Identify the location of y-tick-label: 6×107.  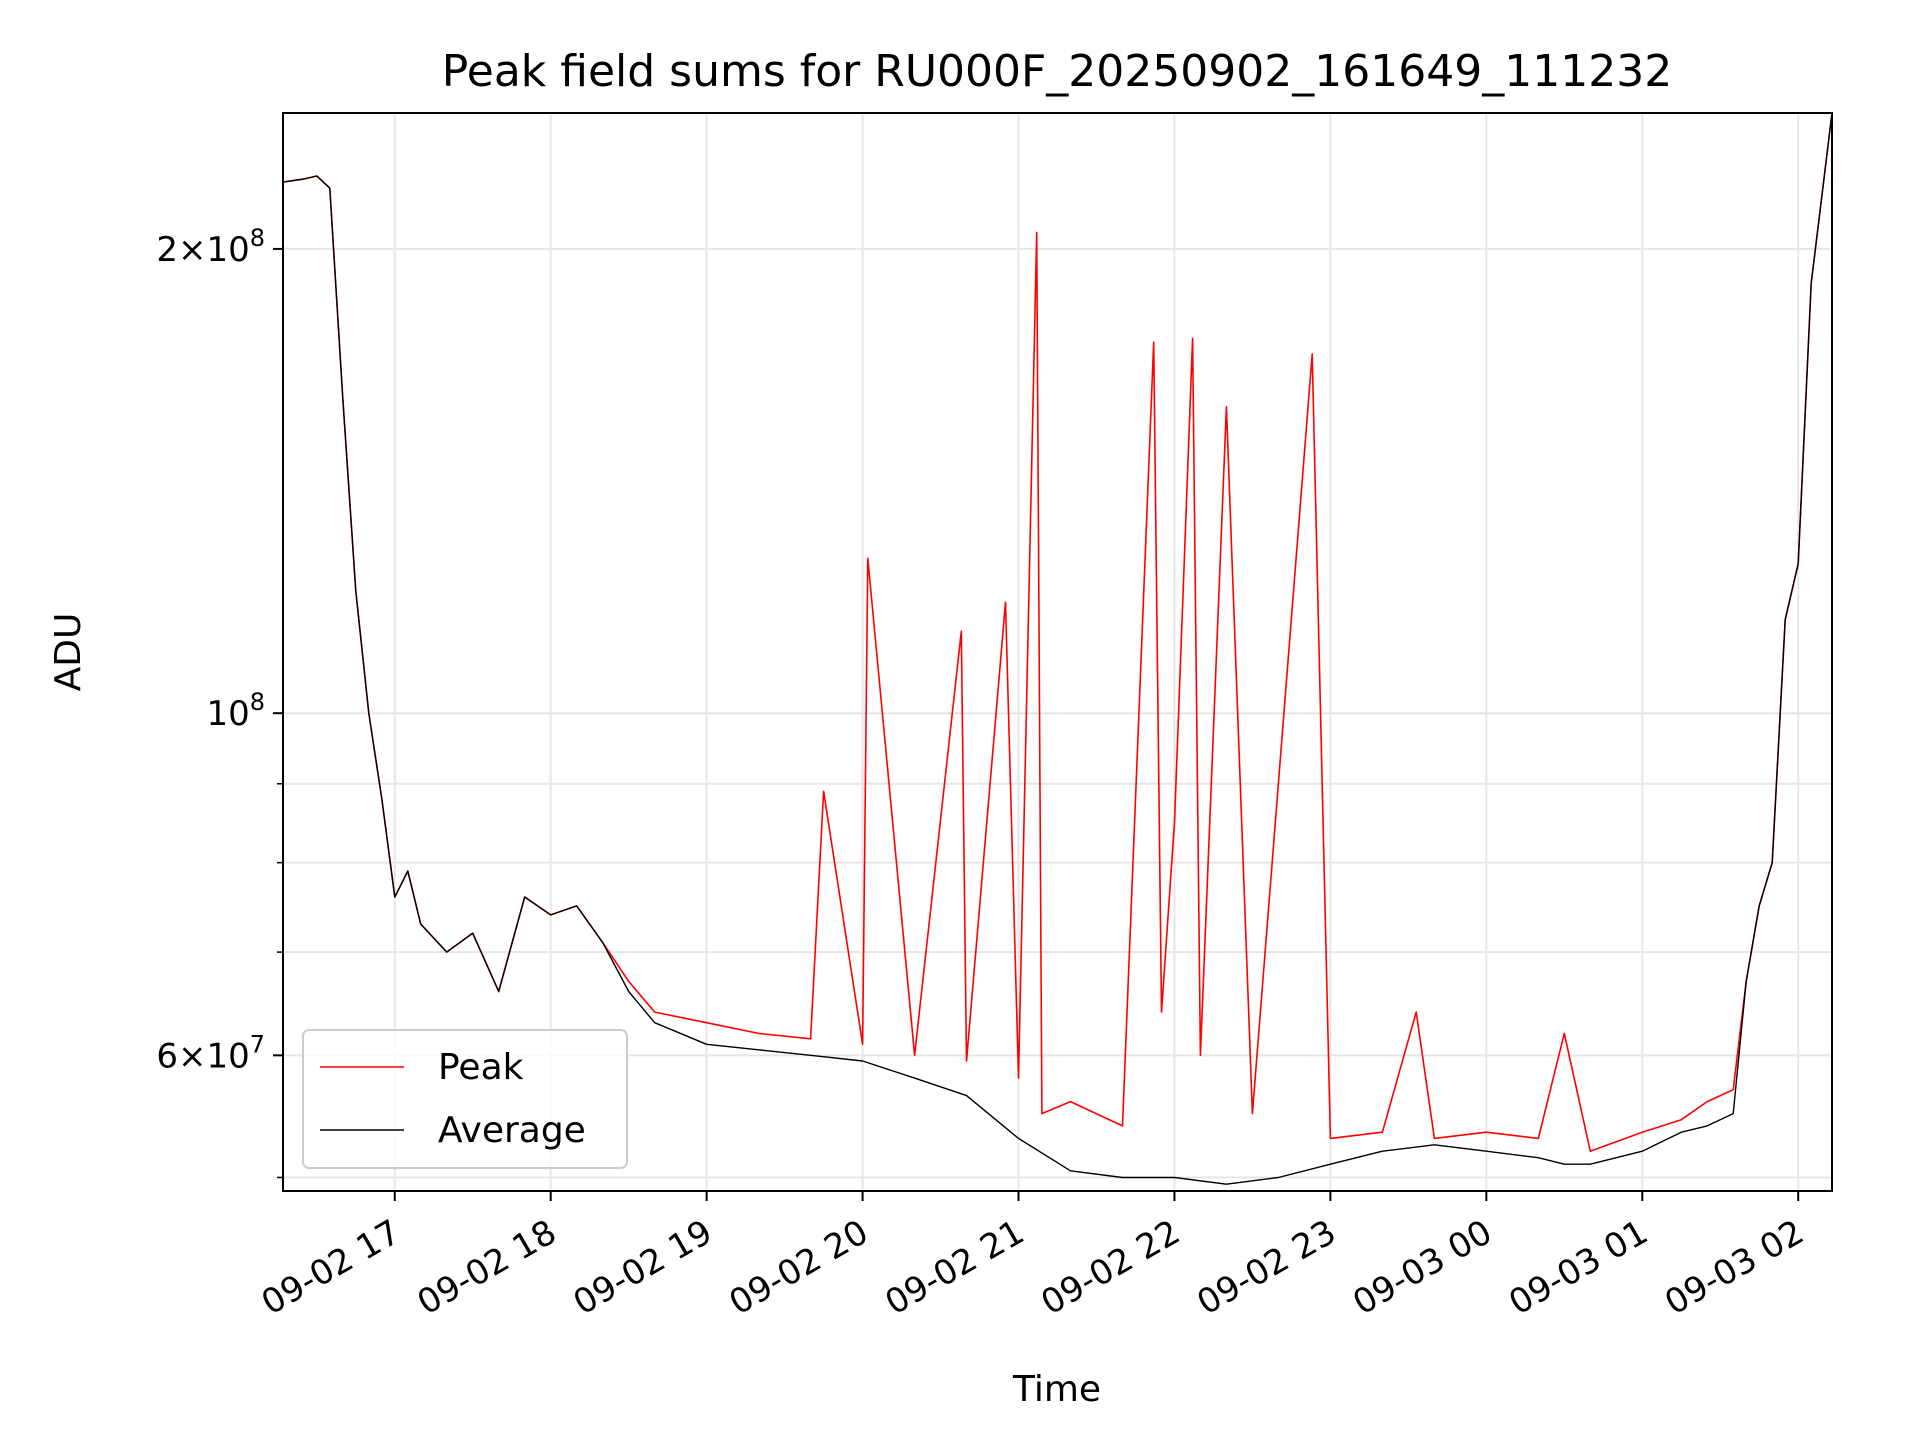
(210, 1053).